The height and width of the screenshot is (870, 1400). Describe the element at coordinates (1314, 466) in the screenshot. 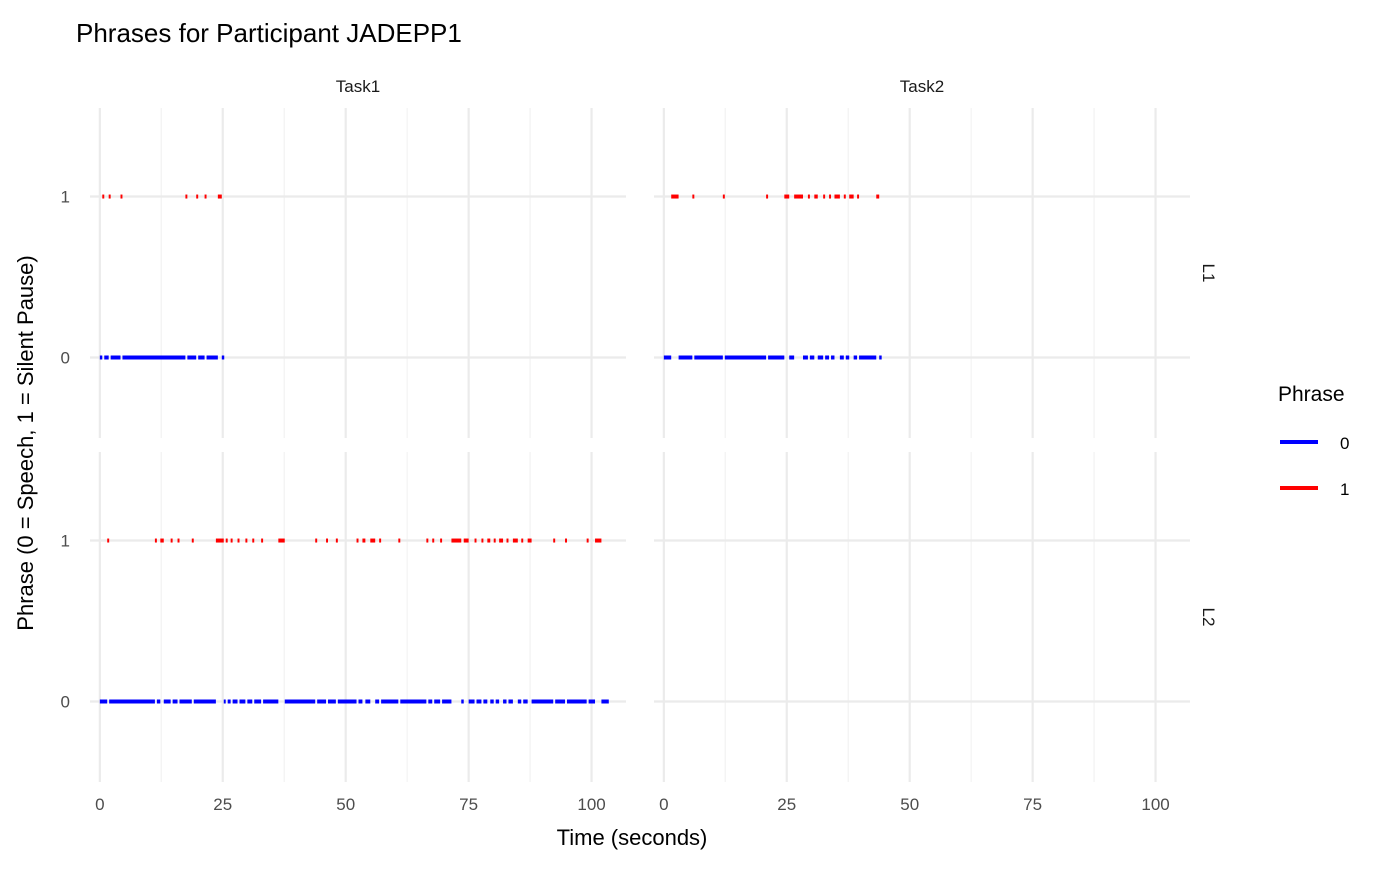

I see `legend-entries: 01` at that location.